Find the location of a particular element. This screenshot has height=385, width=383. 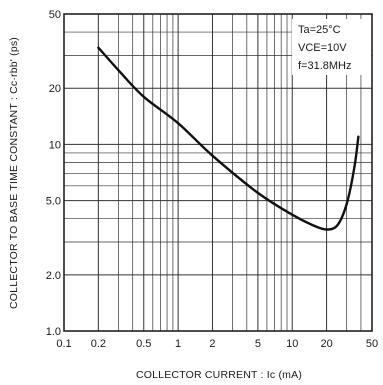

condition-temperature: Ta=25°C is located at coordinates (319, 30).